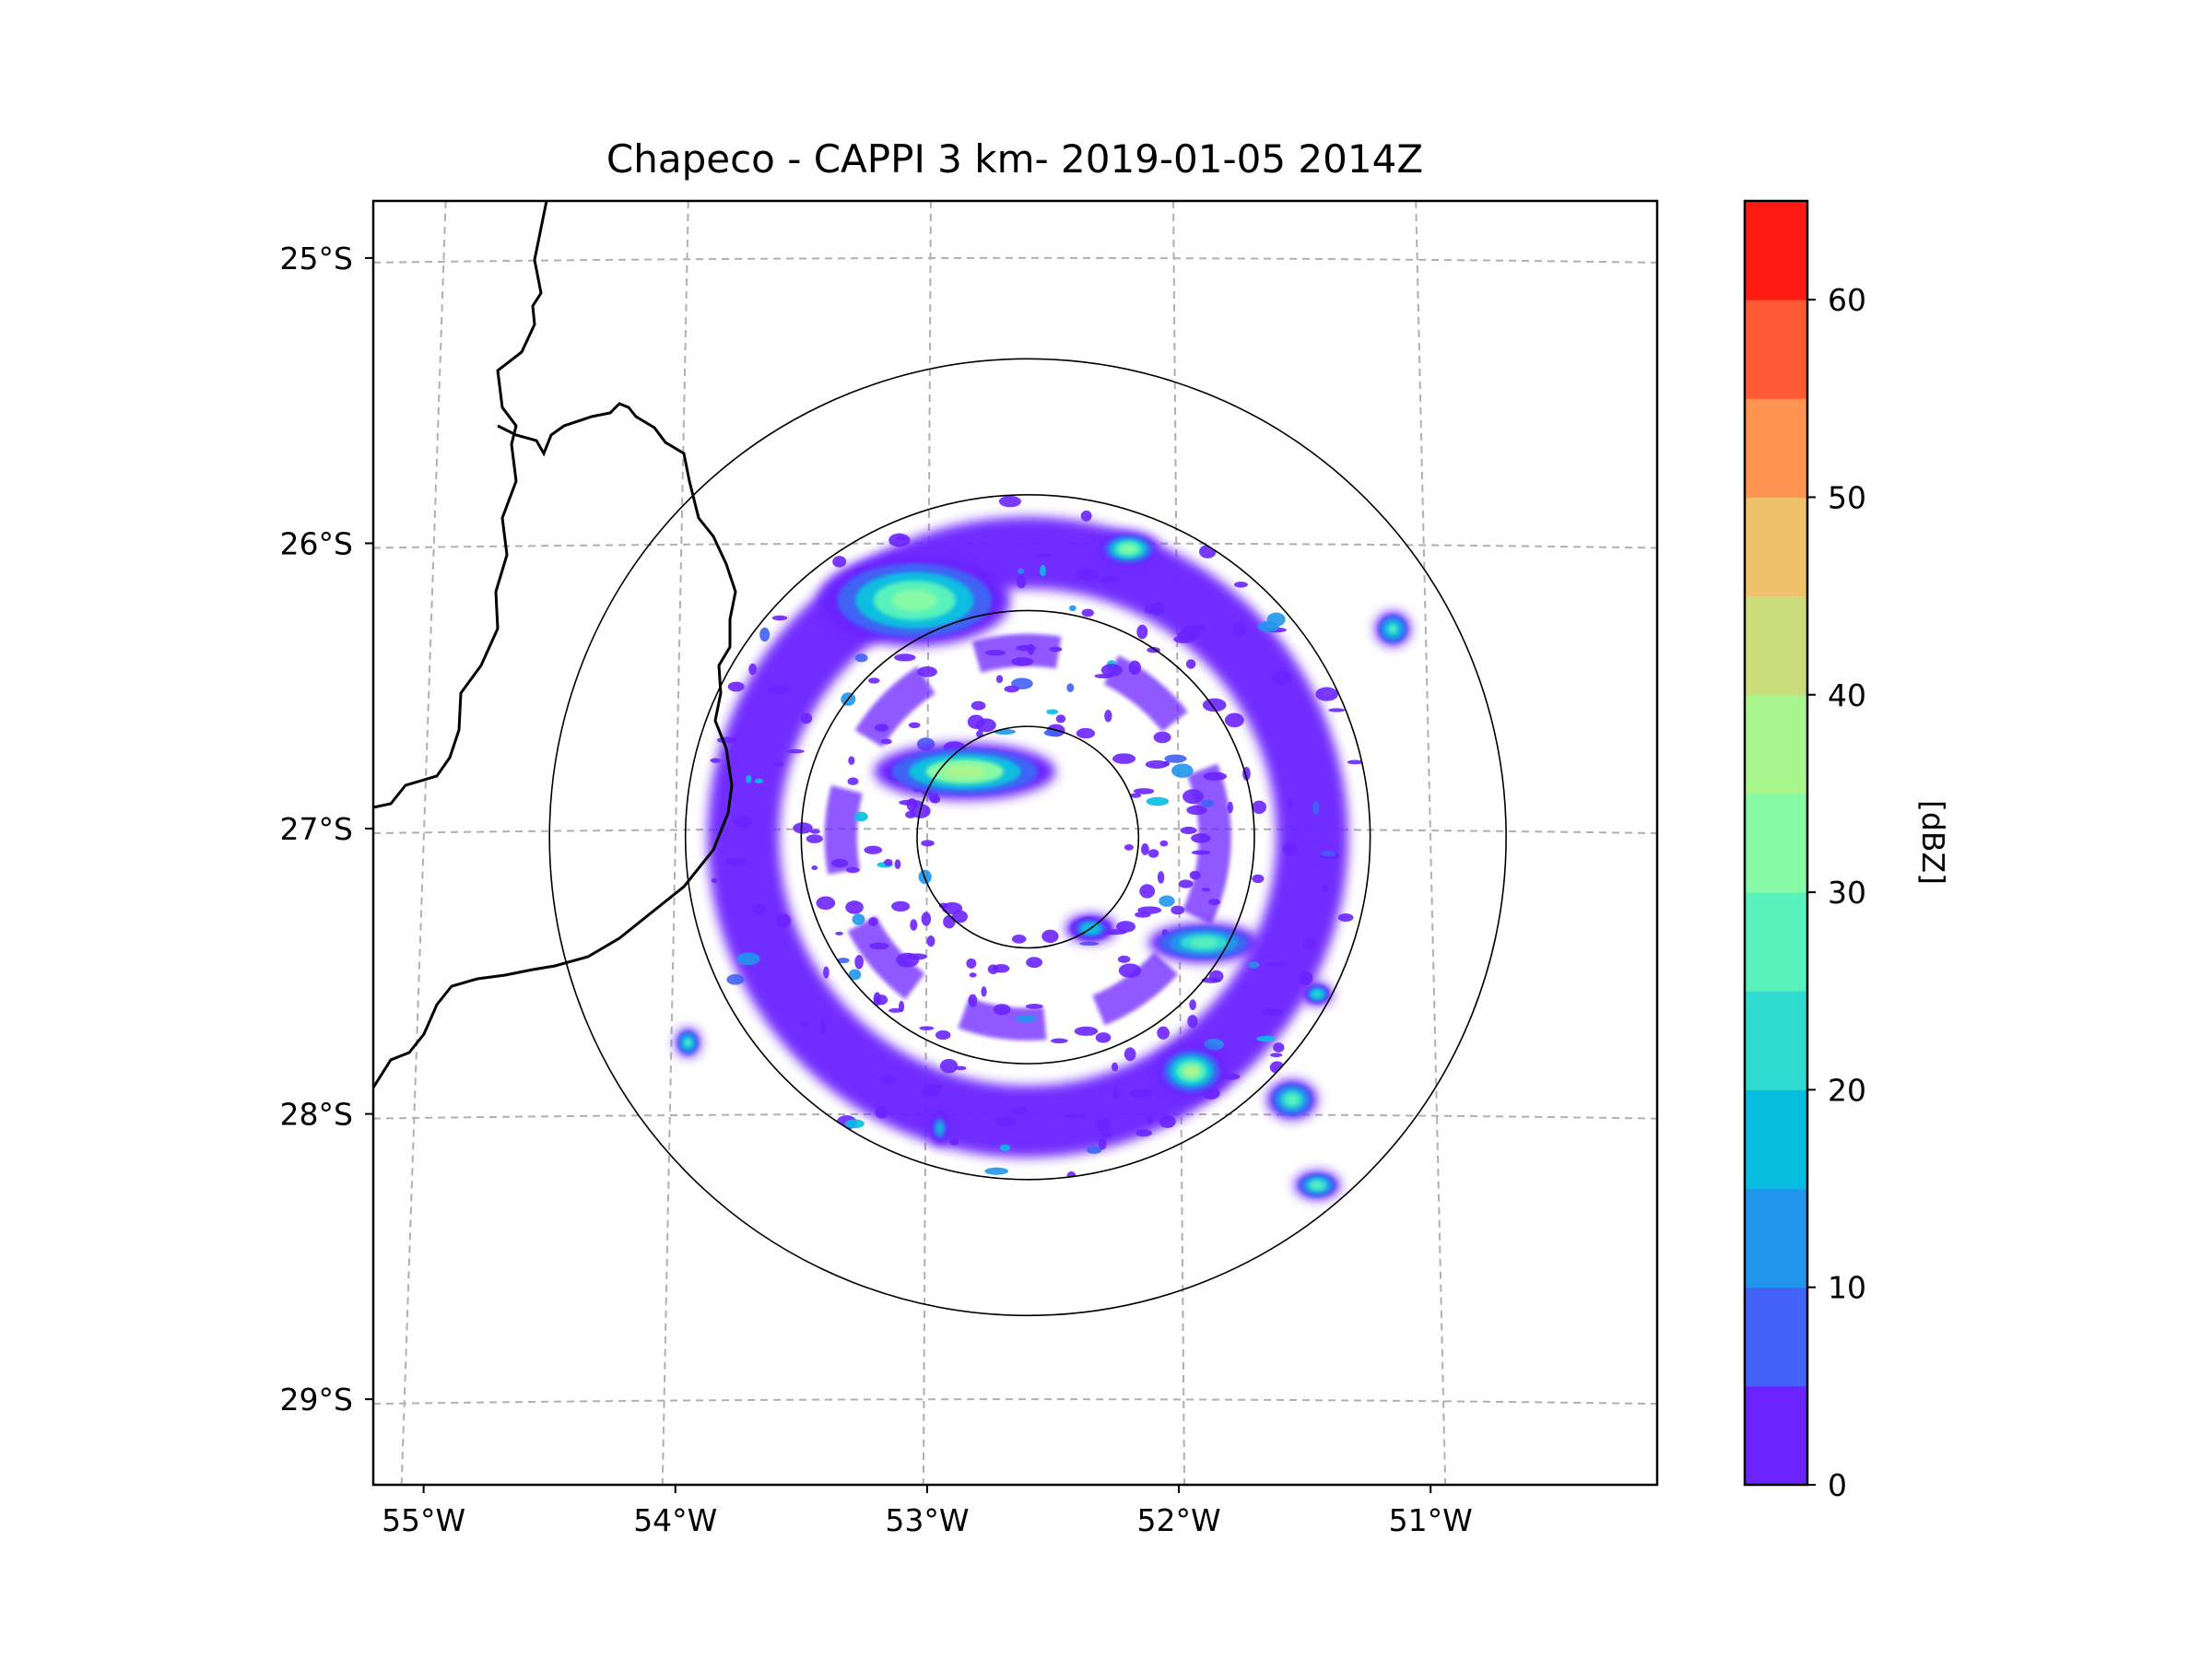 The height and width of the screenshot is (1659, 2212). What do you see at coordinates (1014, 159) in the screenshot?
I see `chart-title: Chapeco - CAPPI 3 km- 2019-01-05 2014Z` at bounding box center [1014, 159].